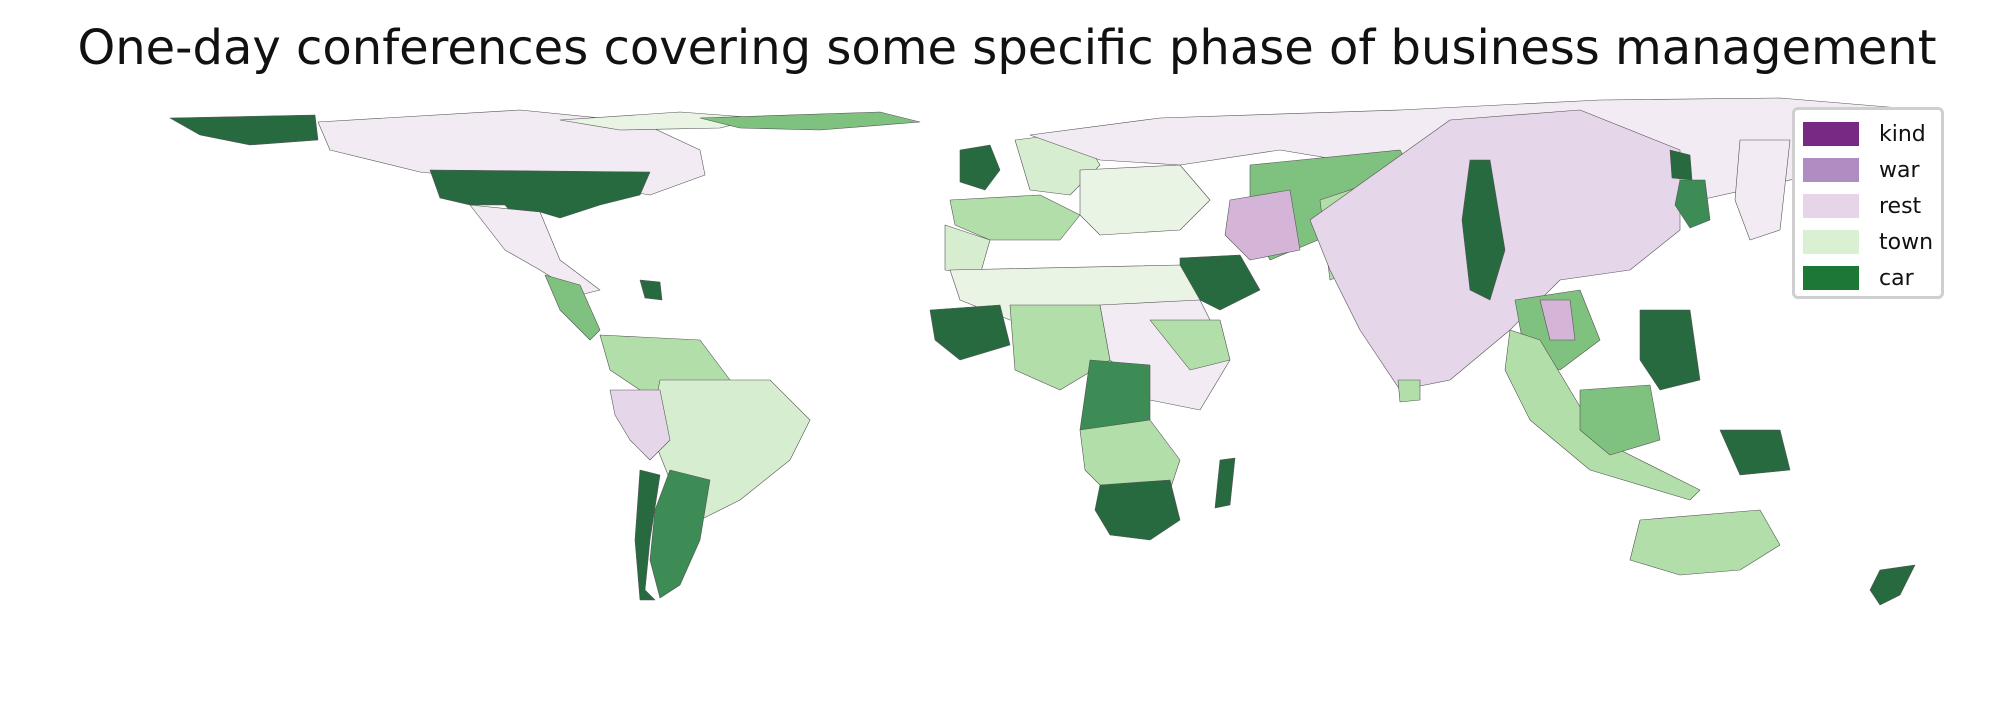  Describe the element at coordinates (1902, 134) in the screenshot. I see `legend-label-kind: kind` at that location.